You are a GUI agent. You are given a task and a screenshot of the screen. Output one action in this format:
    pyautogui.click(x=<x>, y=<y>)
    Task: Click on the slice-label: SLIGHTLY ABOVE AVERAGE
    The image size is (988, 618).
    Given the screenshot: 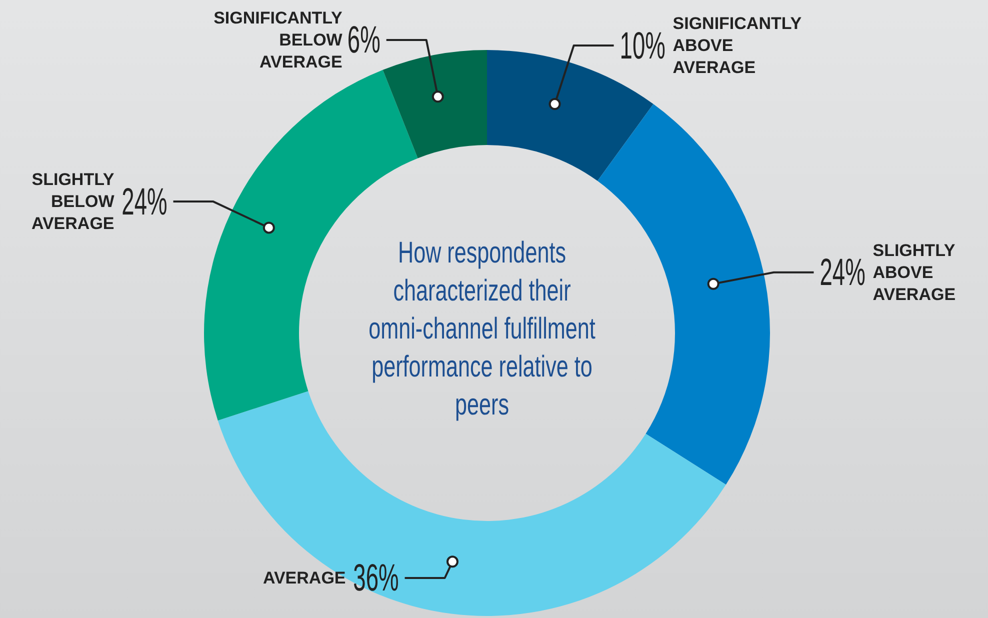 What is the action you would take?
    pyautogui.click(x=914, y=272)
    